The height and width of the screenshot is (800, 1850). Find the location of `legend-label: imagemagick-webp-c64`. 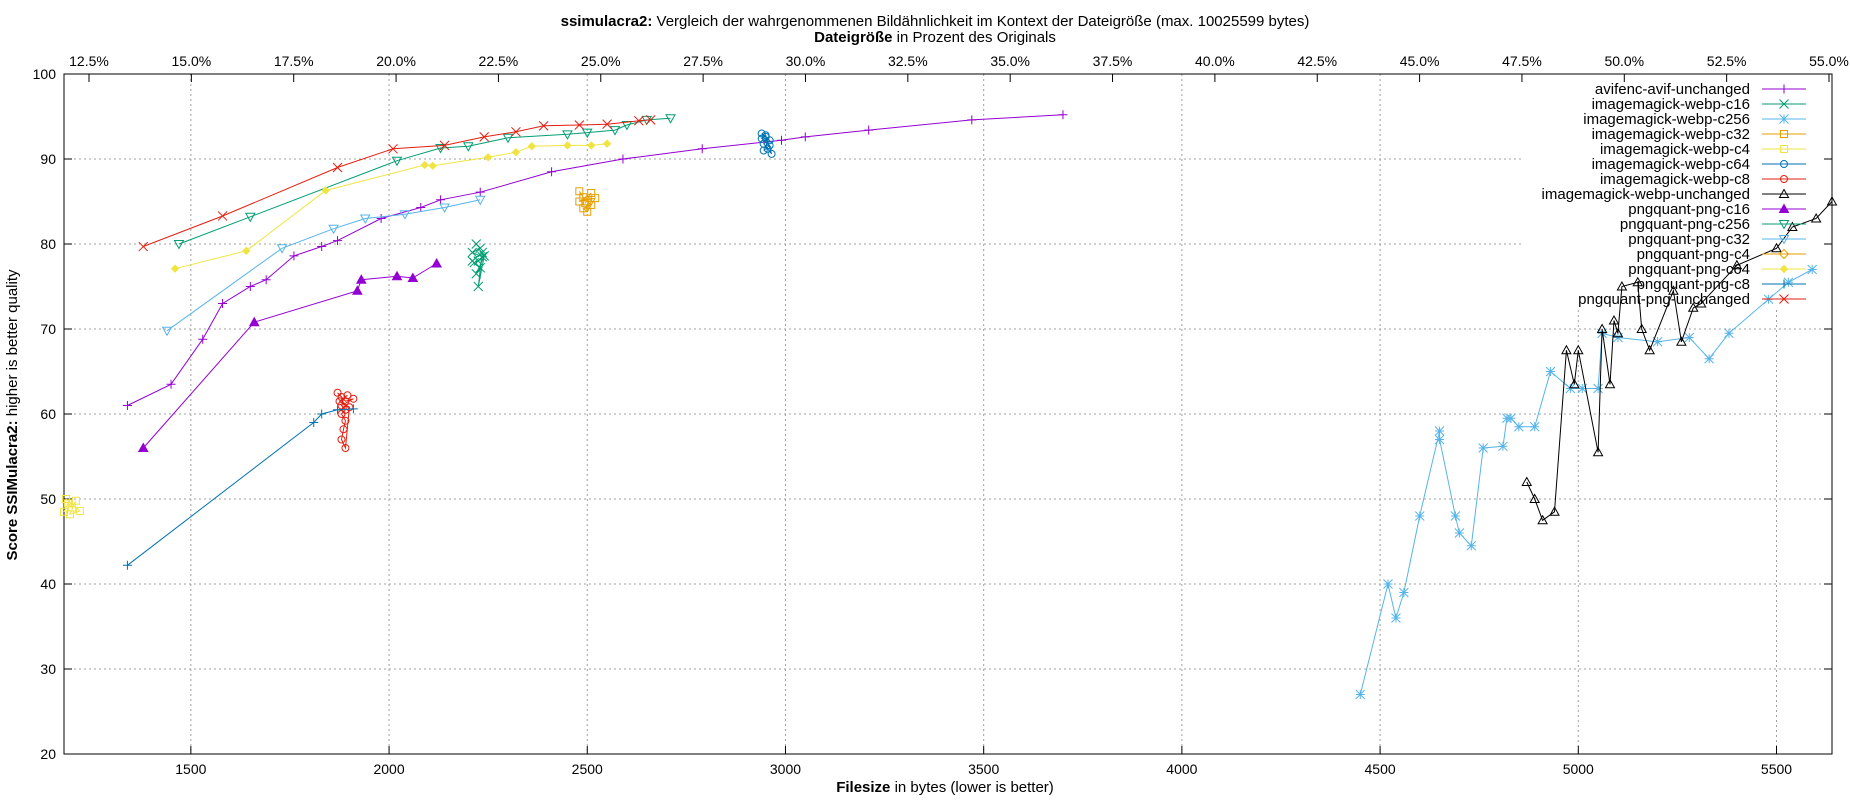

legend-label: imagemagick-webp-c64 is located at coordinates (1671, 164).